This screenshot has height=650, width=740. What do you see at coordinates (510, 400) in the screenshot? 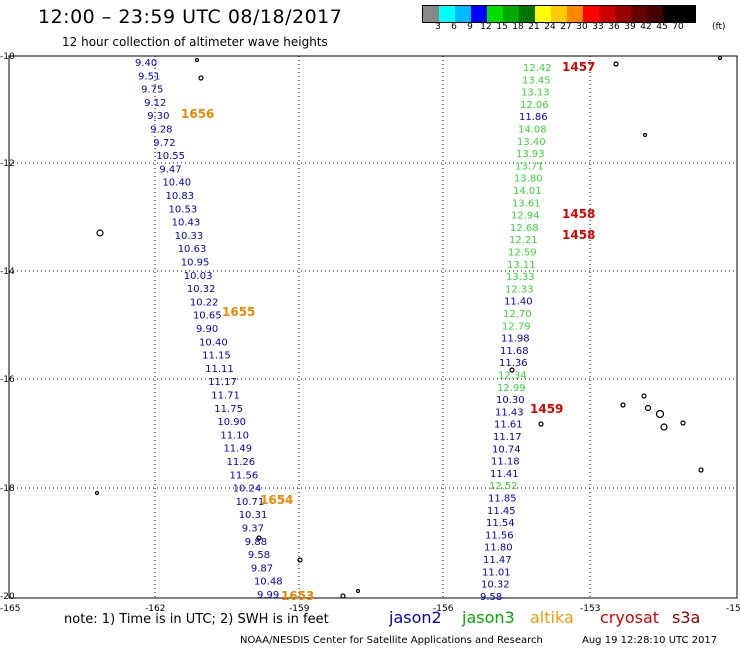
I see `right-track-value: 10.30` at bounding box center [510, 400].